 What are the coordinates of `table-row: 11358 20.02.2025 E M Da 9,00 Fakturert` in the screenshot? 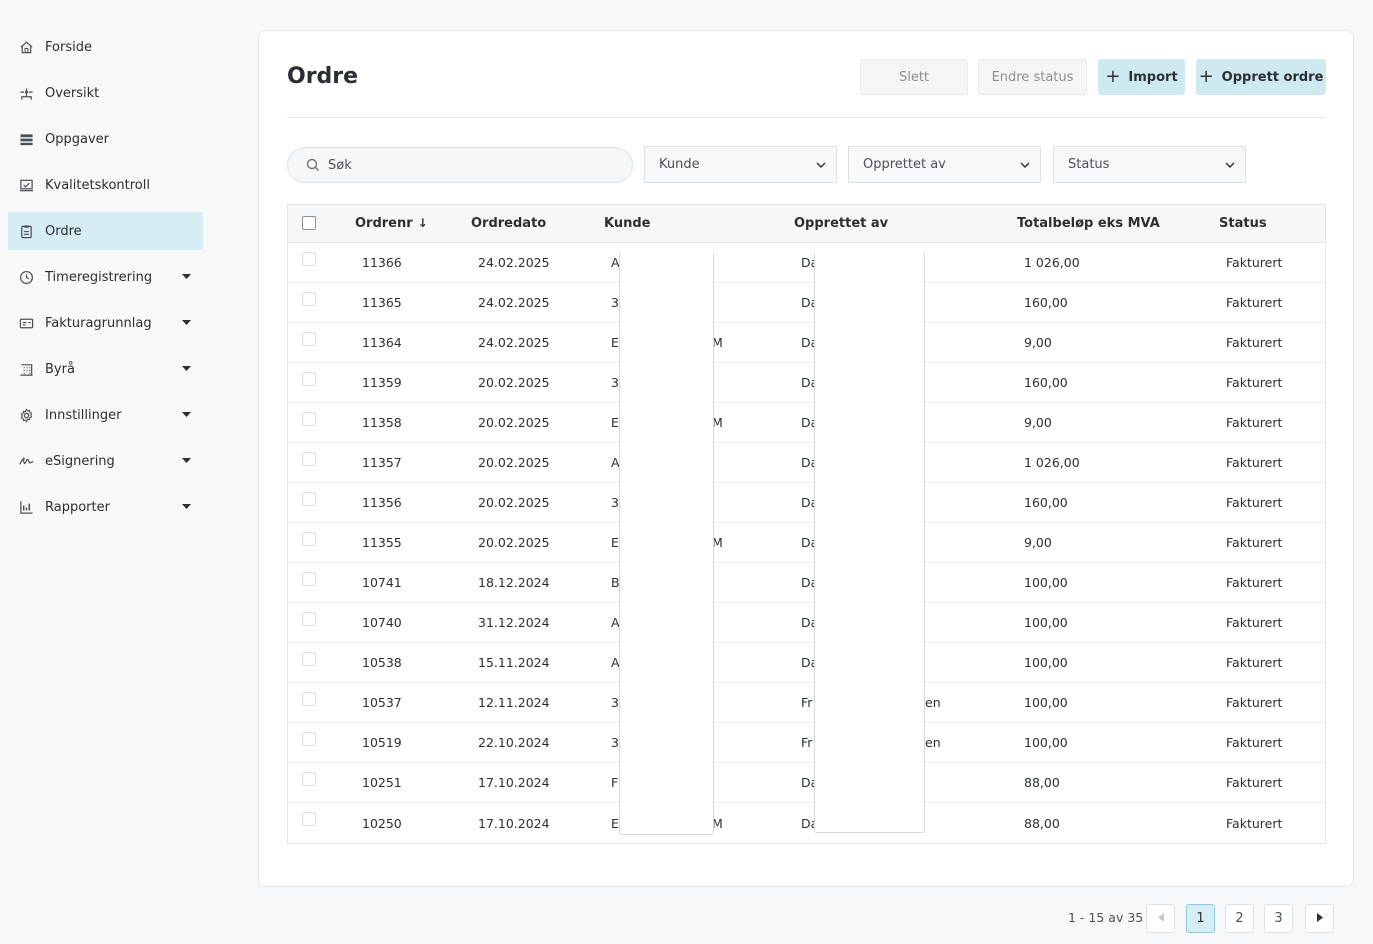 It's located at (806, 423).